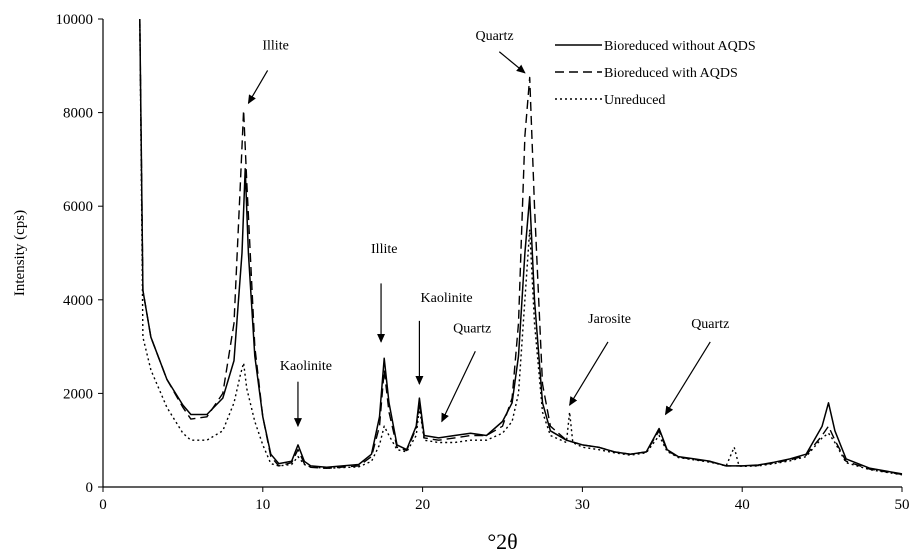  I want to click on x-tick-label: 40, so click(742, 505).